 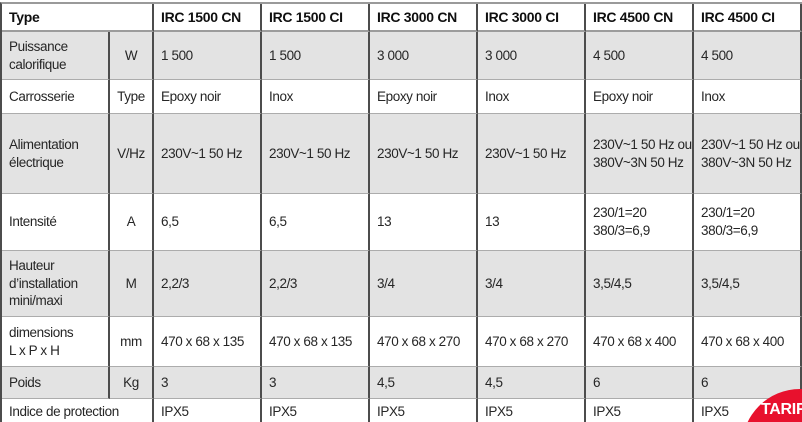 What do you see at coordinates (640, 18) in the screenshot?
I see `column-header: IRC 4500 CN` at bounding box center [640, 18].